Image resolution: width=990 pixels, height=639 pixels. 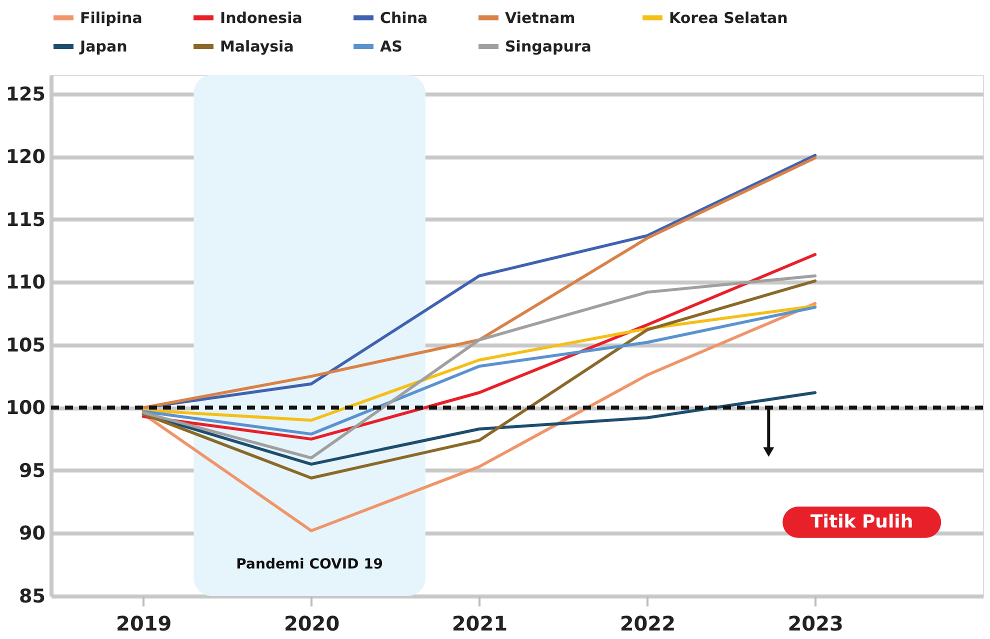 What do you see at coordinates (391, 47) in the screenshot?
I see `legend-label: AS` at bounding box center [391, 47].